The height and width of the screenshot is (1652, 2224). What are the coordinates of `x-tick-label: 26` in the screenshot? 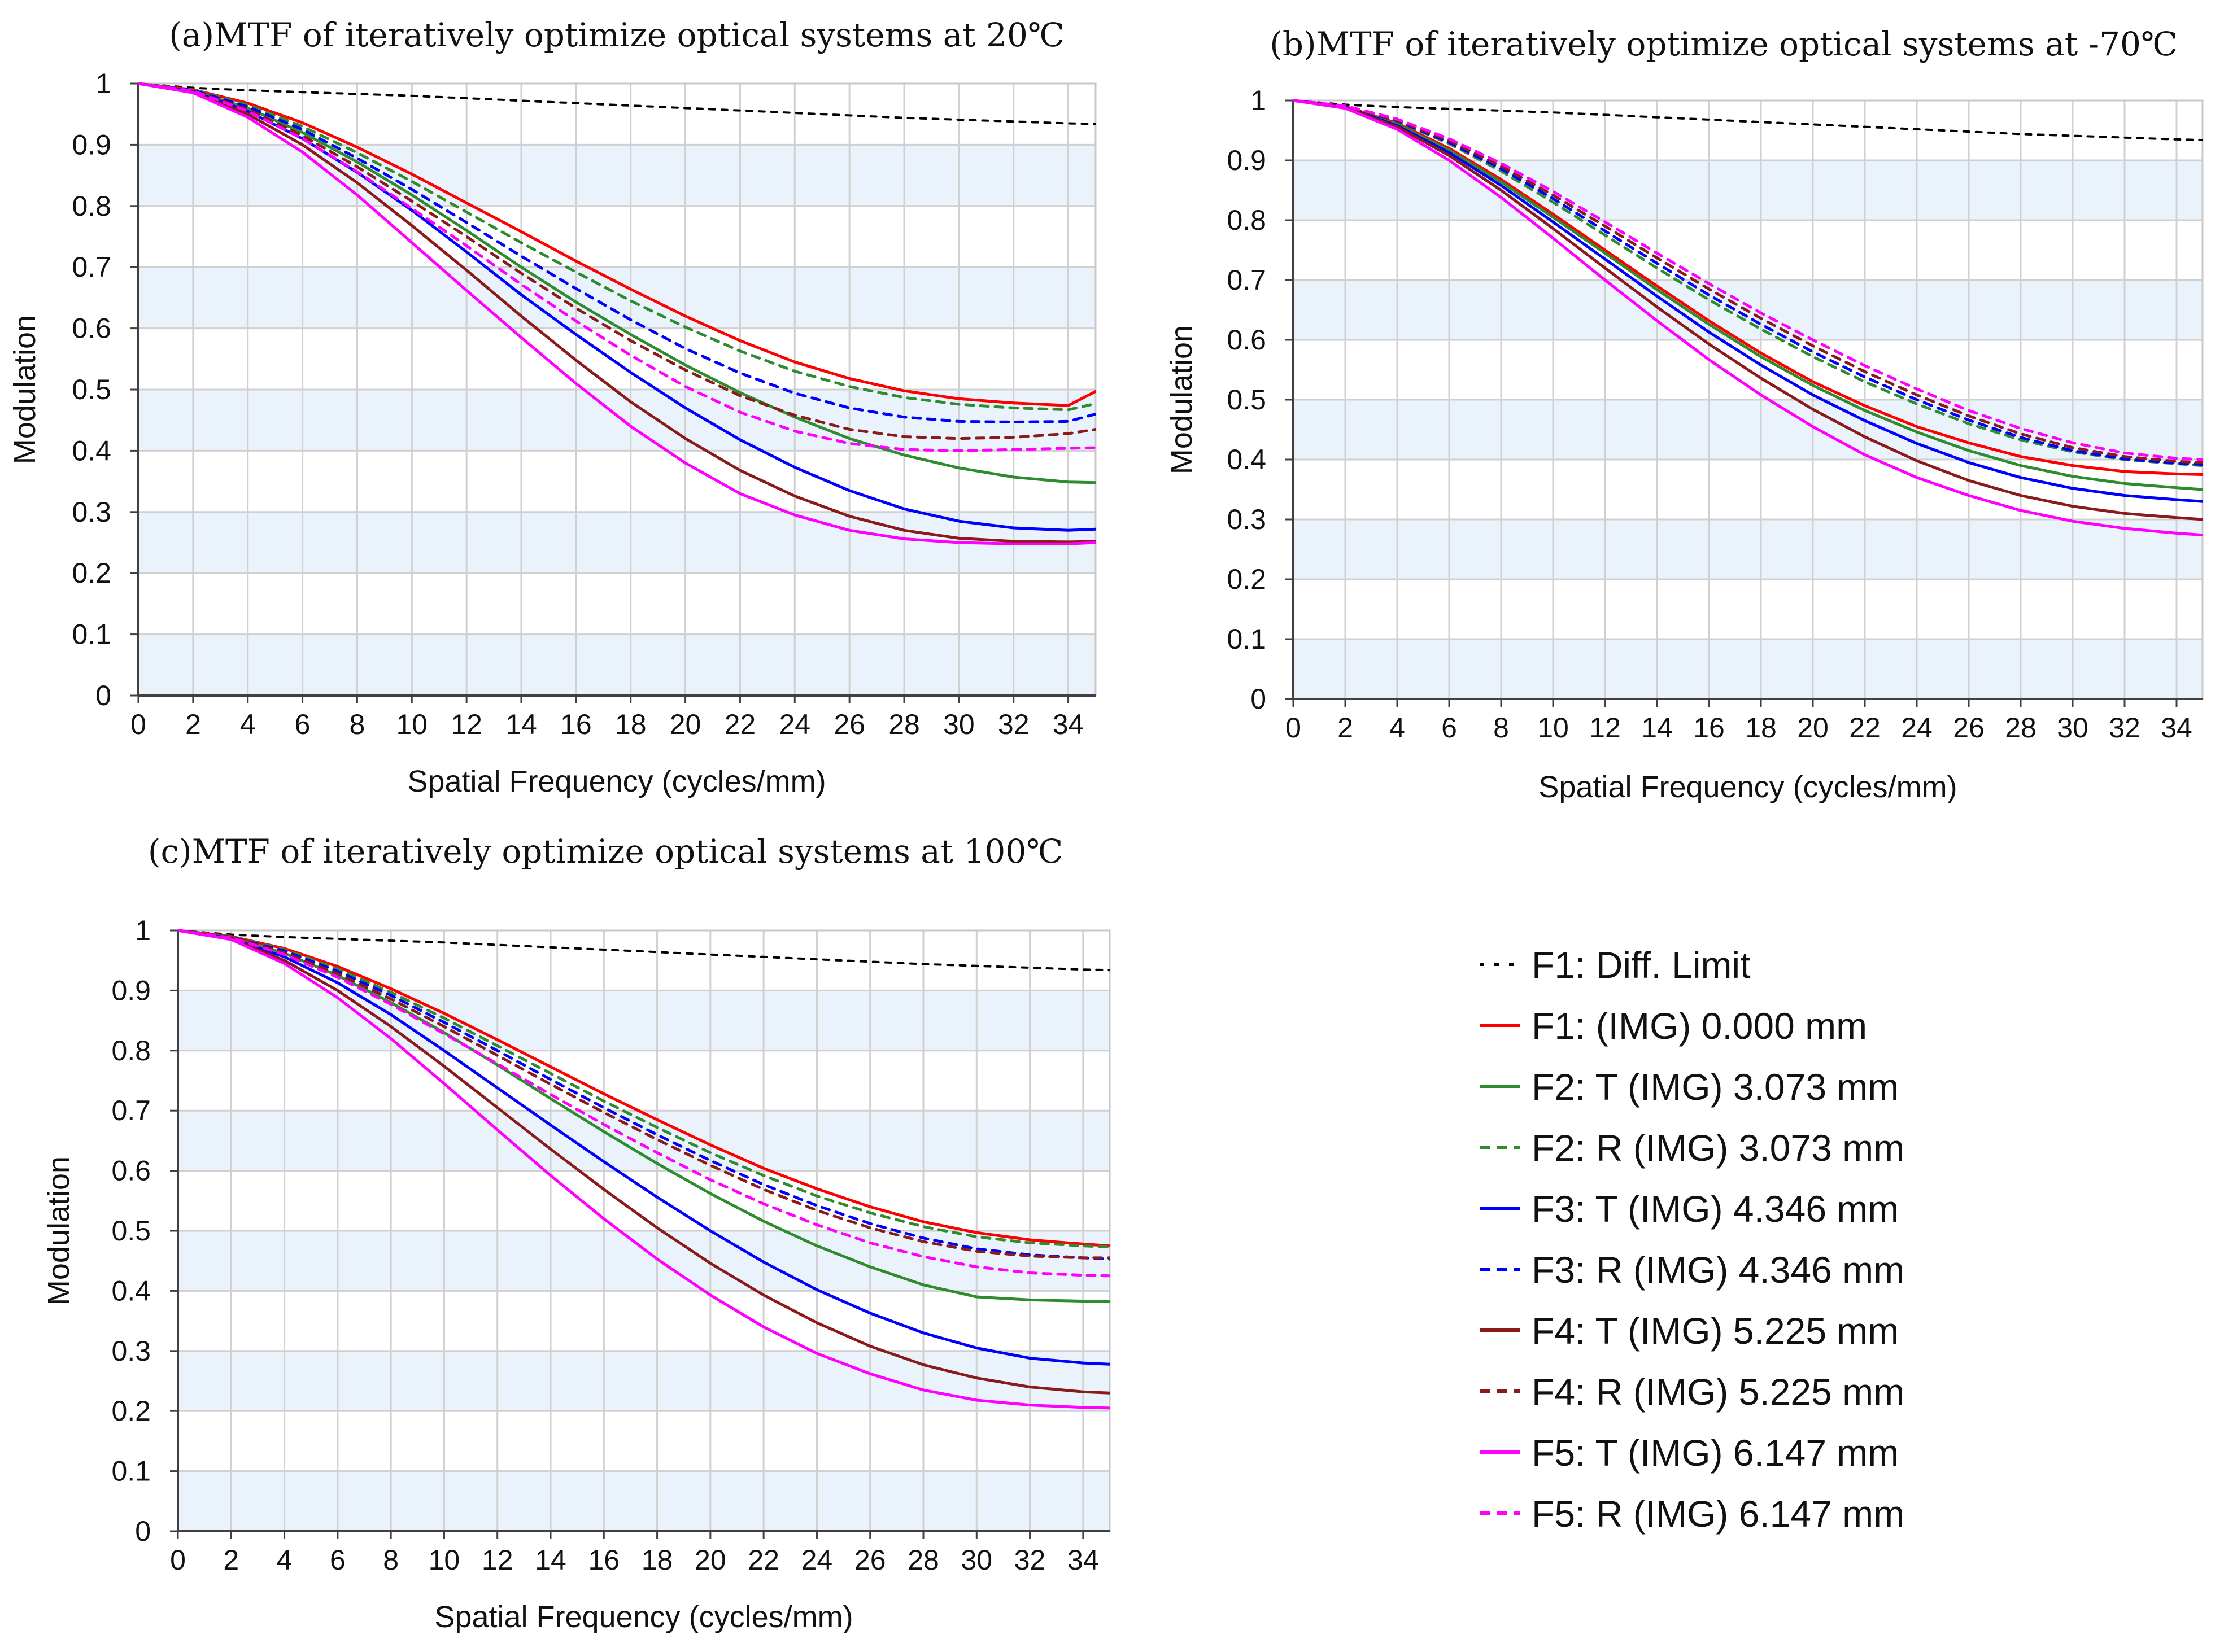 It's located at (1969, 728).